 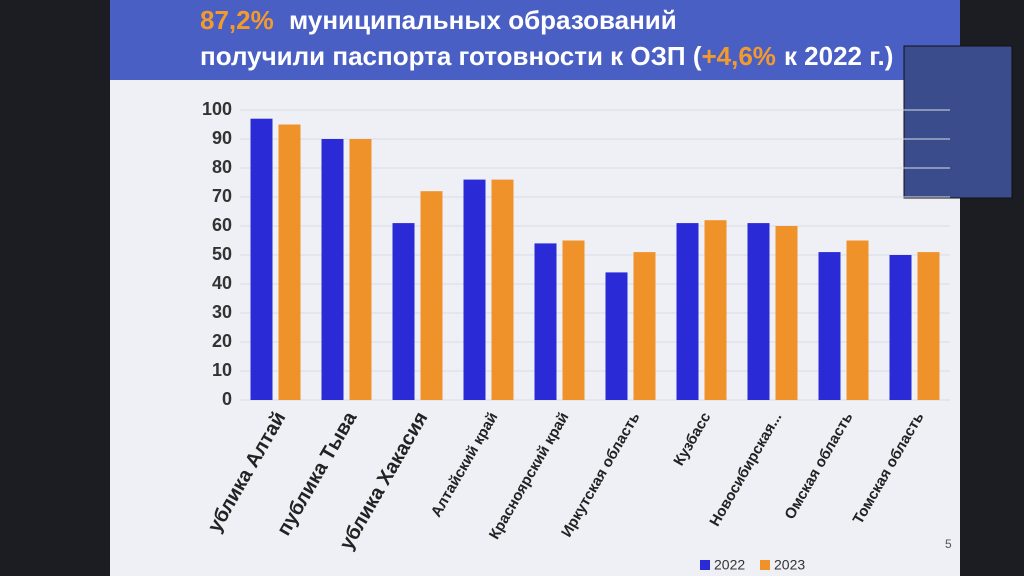 What do you see at coordinates (222, 312) in the screenshot?
I see `y-tick-label: 30` at bounding box center [222, 312].